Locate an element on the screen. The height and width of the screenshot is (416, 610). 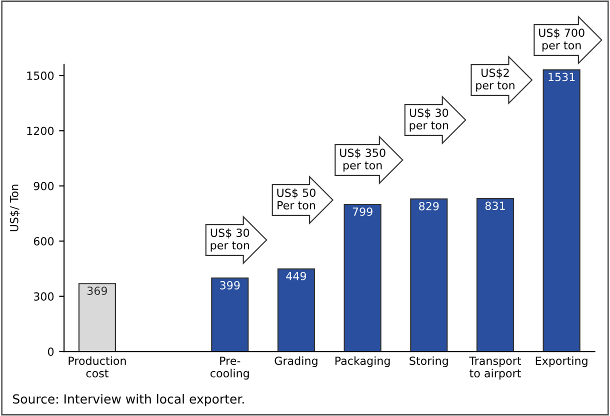
y-tick-label: 1500 is located at coordinates (40, 75).